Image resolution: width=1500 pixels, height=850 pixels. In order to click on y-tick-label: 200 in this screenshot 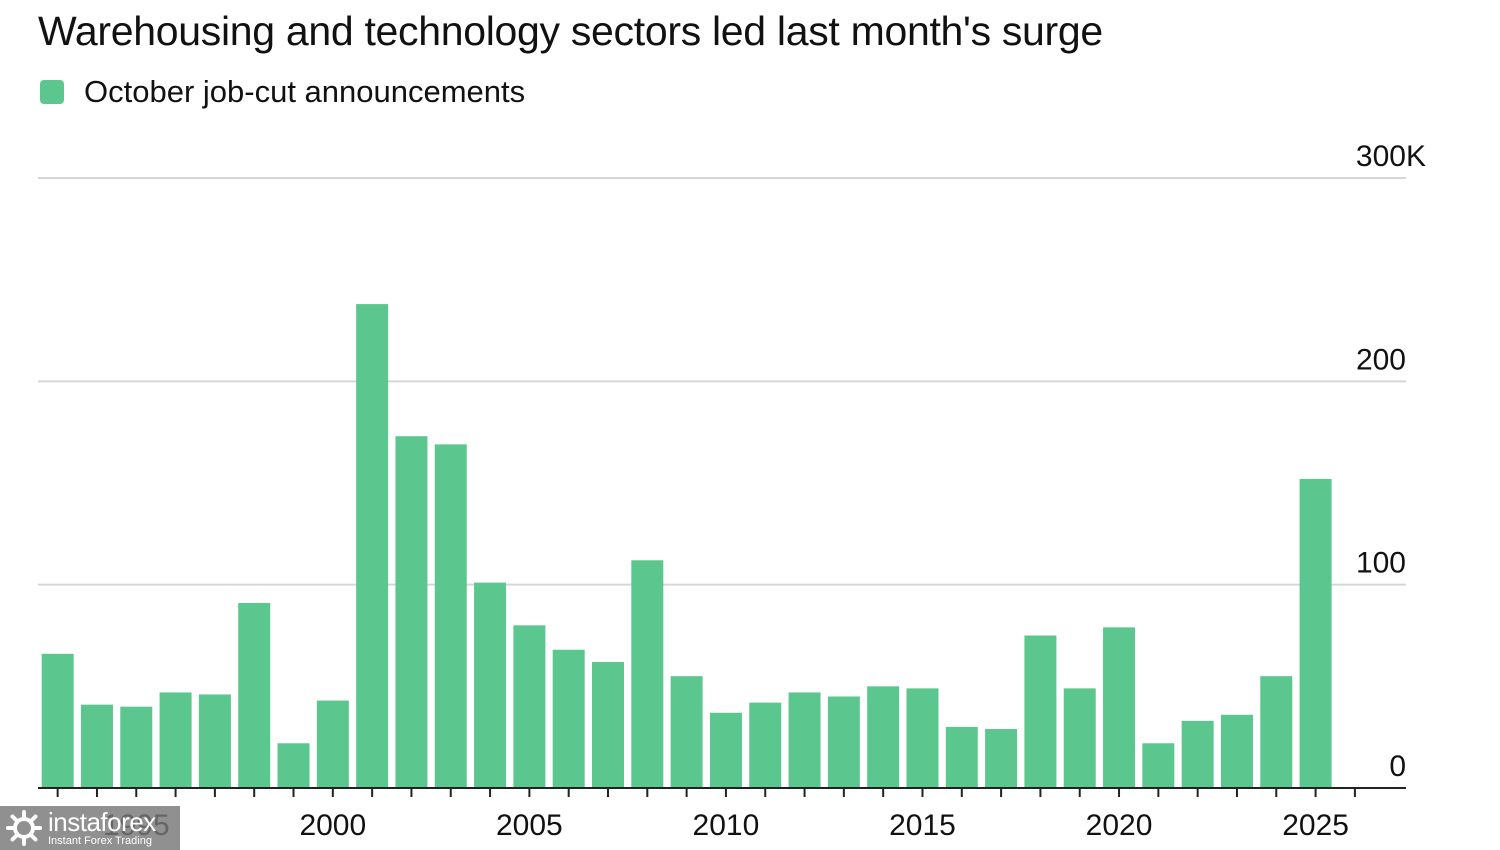, I will do `click(1381, 359)`.